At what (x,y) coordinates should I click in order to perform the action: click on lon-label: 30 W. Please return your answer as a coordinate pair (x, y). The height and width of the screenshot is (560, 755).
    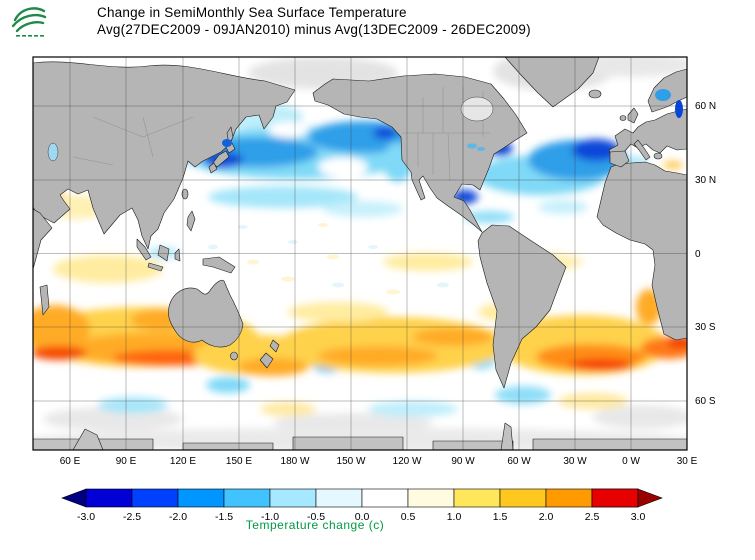
    Looking at the image, I should click on (575, 461).